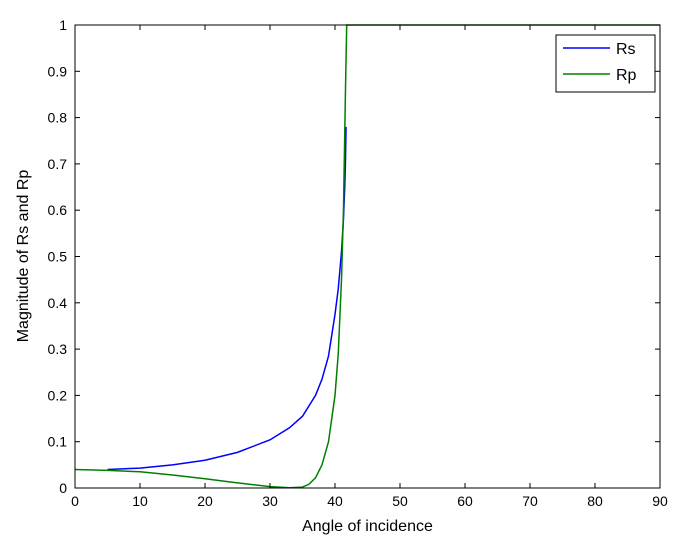 This screenshot has width=693, height=538. Describe the element at coordinates (58, 210) in the screenshot. I see `y-tick-label: 0.6` at that location.